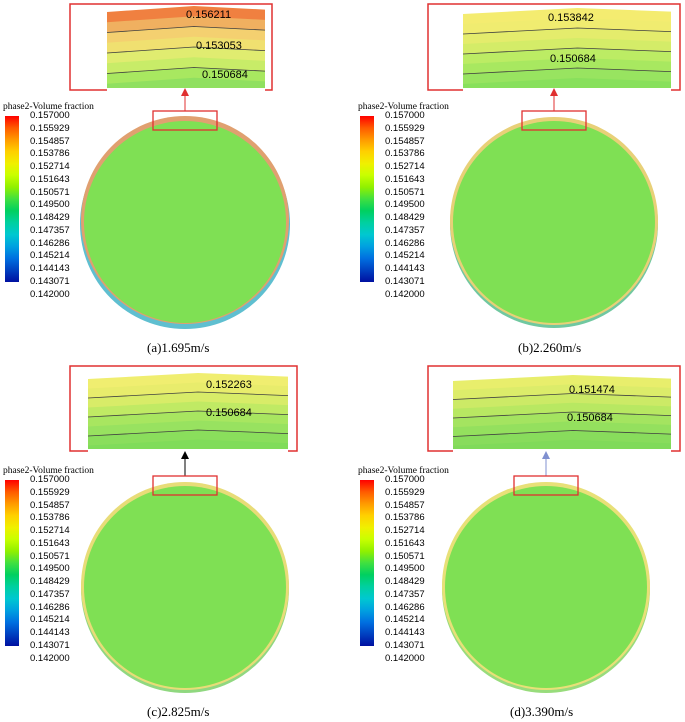  What do you see at coordinates (542, 711) in the screenshot?
I see `caption: (d)3.390m/s` at bounding box center [542, 711].